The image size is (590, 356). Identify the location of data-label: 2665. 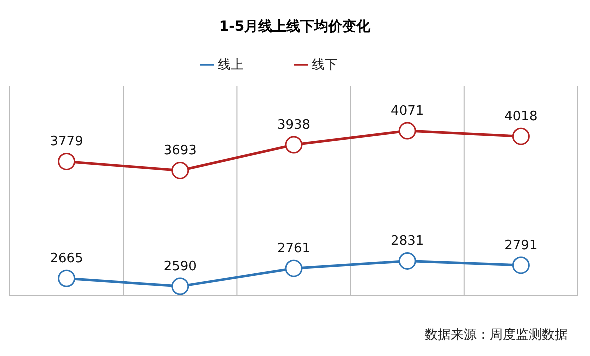
(67, 259).